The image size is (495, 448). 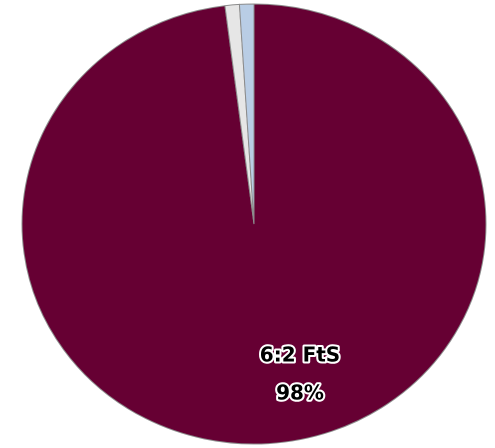 I want to click on slice-label: 6:2 FtS, so click(x=300, y=355).